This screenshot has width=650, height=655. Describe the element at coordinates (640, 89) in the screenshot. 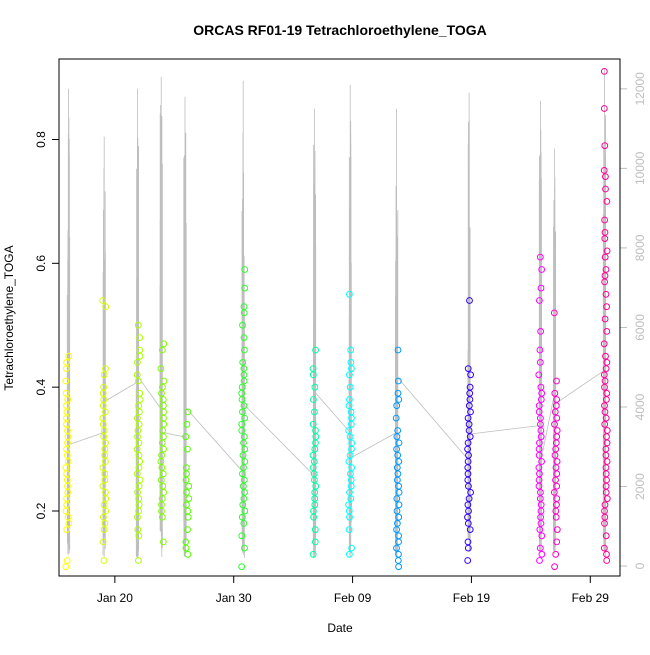

I see `y2-tick-label: 12000` at that location.